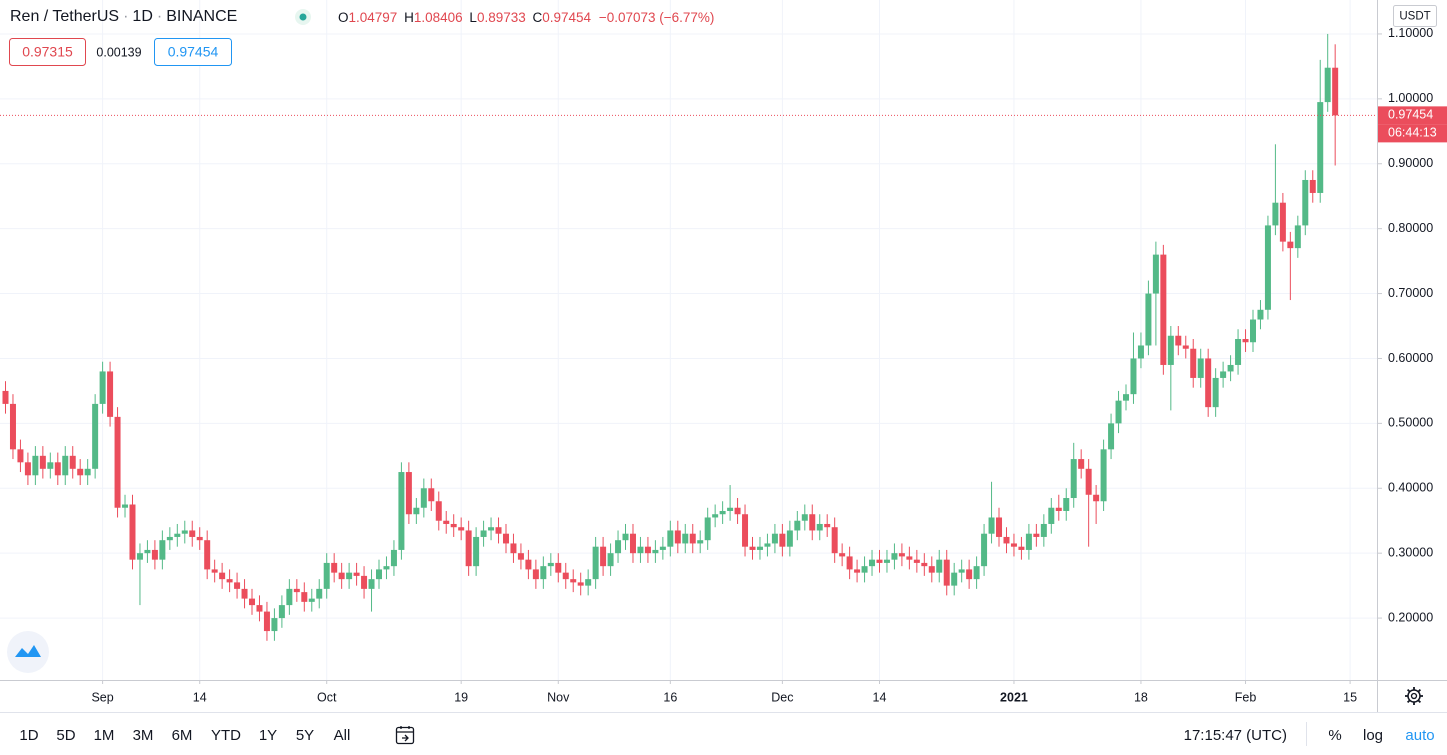 Image resolution: width=1447 pixels, height=755 pixels. I want to click on x-tick-label: 15, so click(1350, 697).